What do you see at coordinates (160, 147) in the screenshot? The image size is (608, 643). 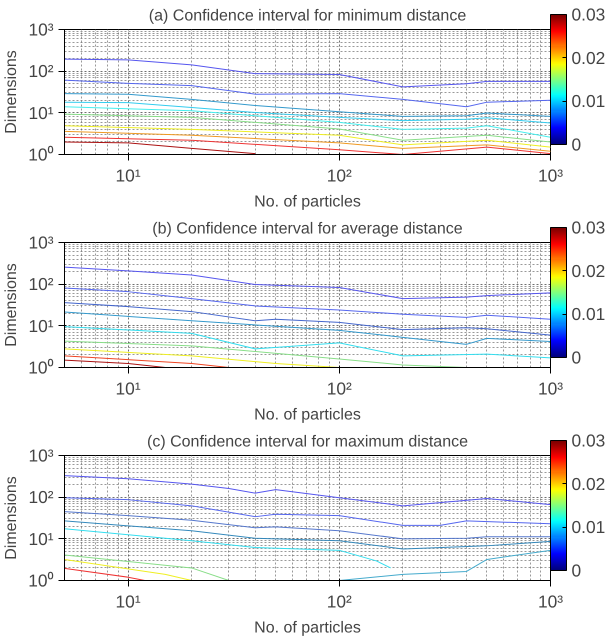 I see `line-series` at bounding box center [160, 147].